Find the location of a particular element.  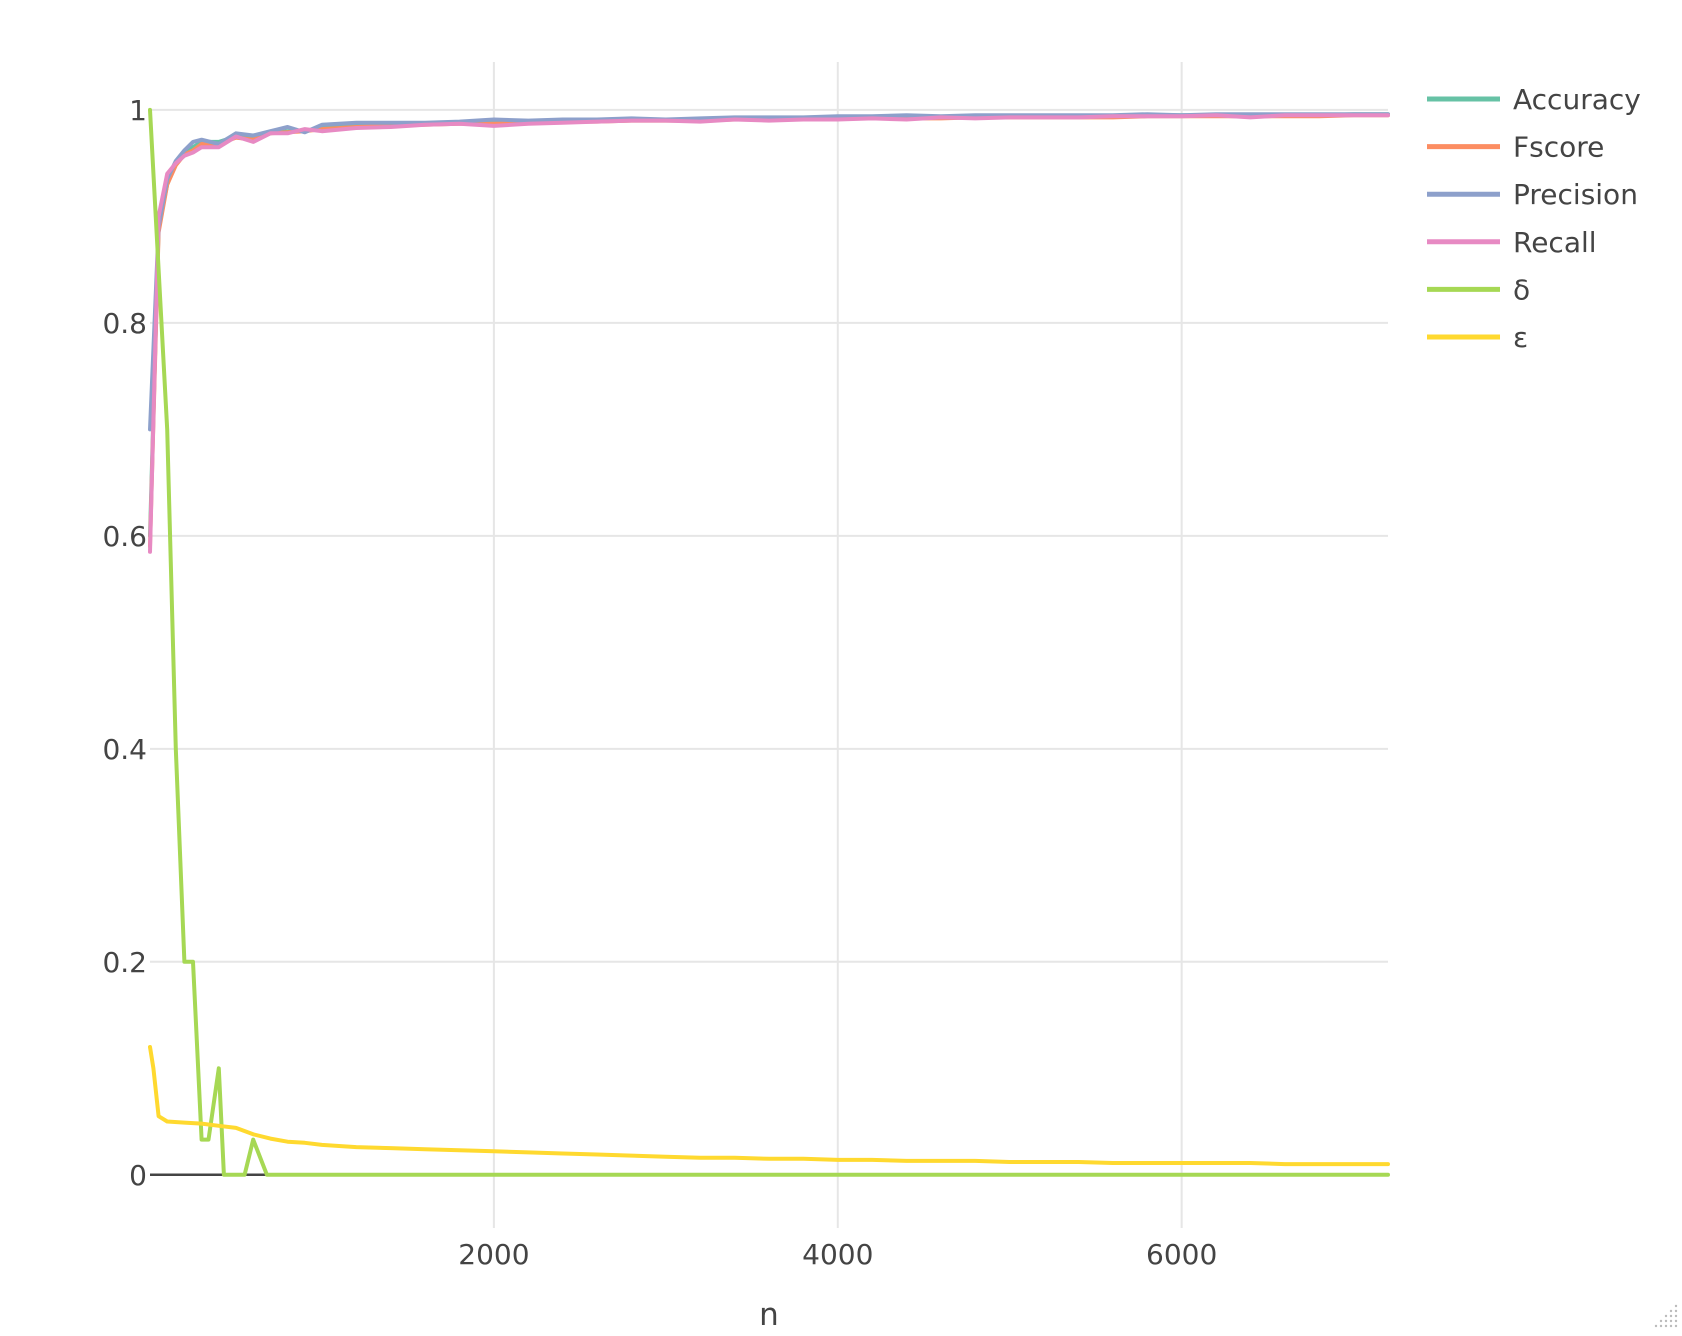

legend-item: Accuracy is located at coordinates (1534, 99).